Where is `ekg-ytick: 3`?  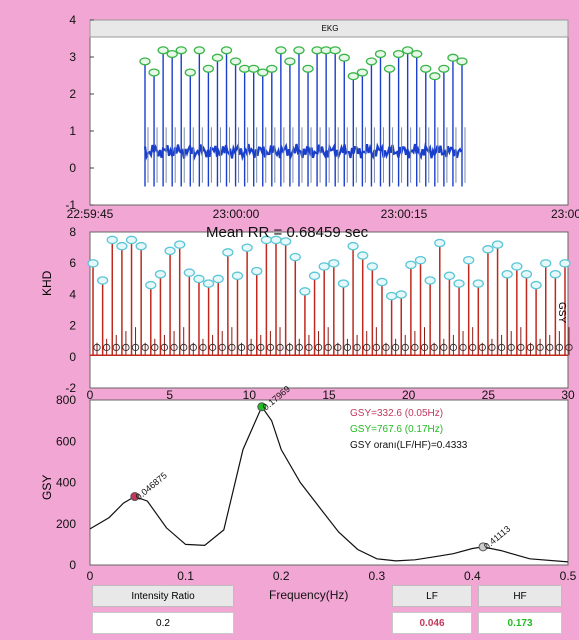
ekg-ytick: 3 is located at coordinates (72, 57).